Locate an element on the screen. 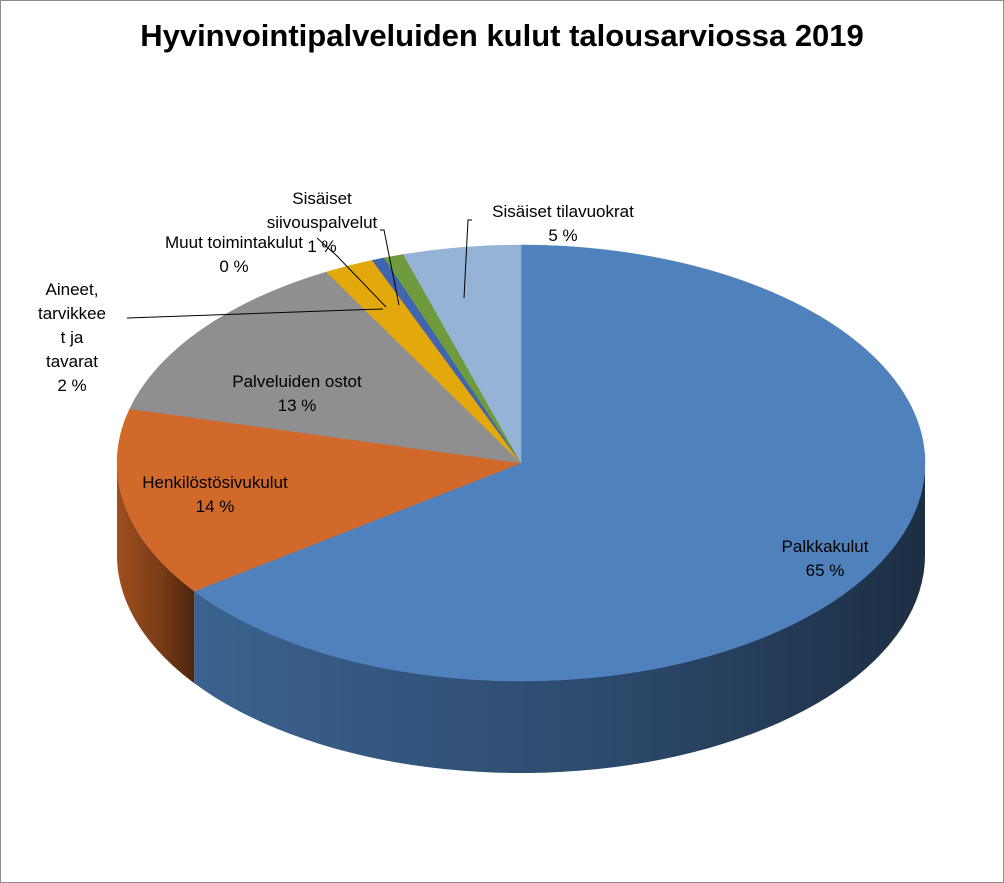  slice-value-aineet-tarvikkeet-ja-tavarat: 2 % is located at coordinates (71, 385).